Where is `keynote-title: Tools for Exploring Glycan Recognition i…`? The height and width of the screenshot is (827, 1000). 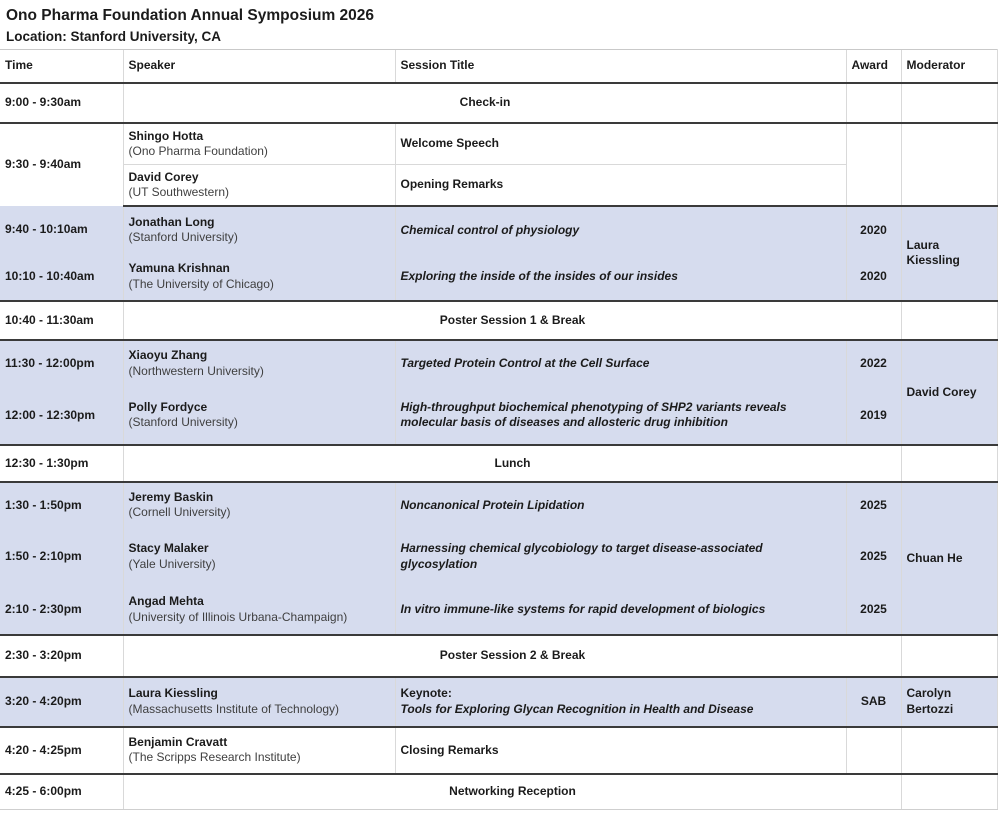 keynote-title: Tools for Exploring Glycan Recognition i… is located at coordinates (577, 708).